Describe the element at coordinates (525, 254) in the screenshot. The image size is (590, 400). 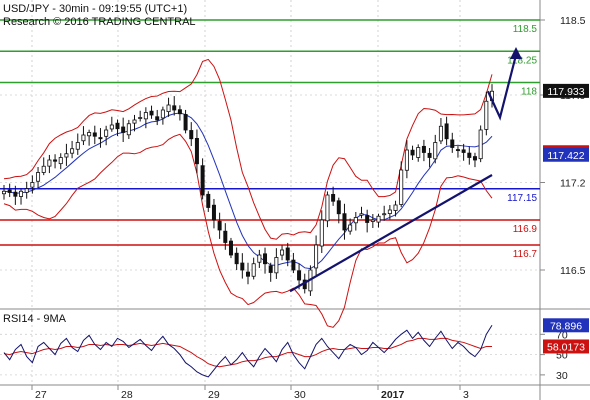
I see `level-label: 116.7` at that location.